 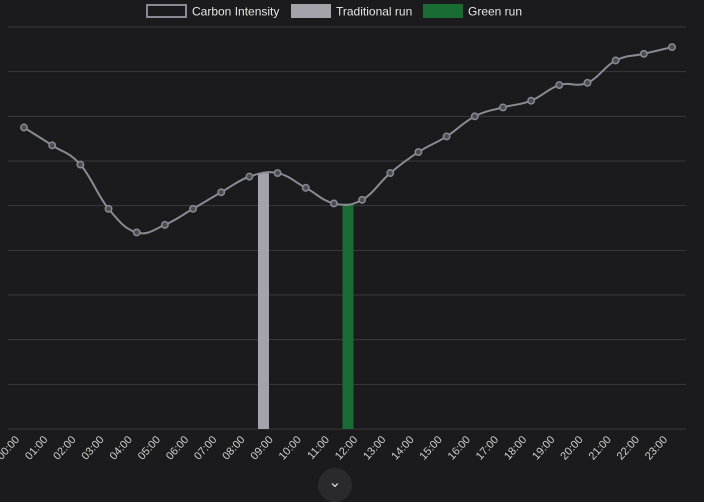 I want to click on x-tick-label: 09:00, so click(x=261, y=448).